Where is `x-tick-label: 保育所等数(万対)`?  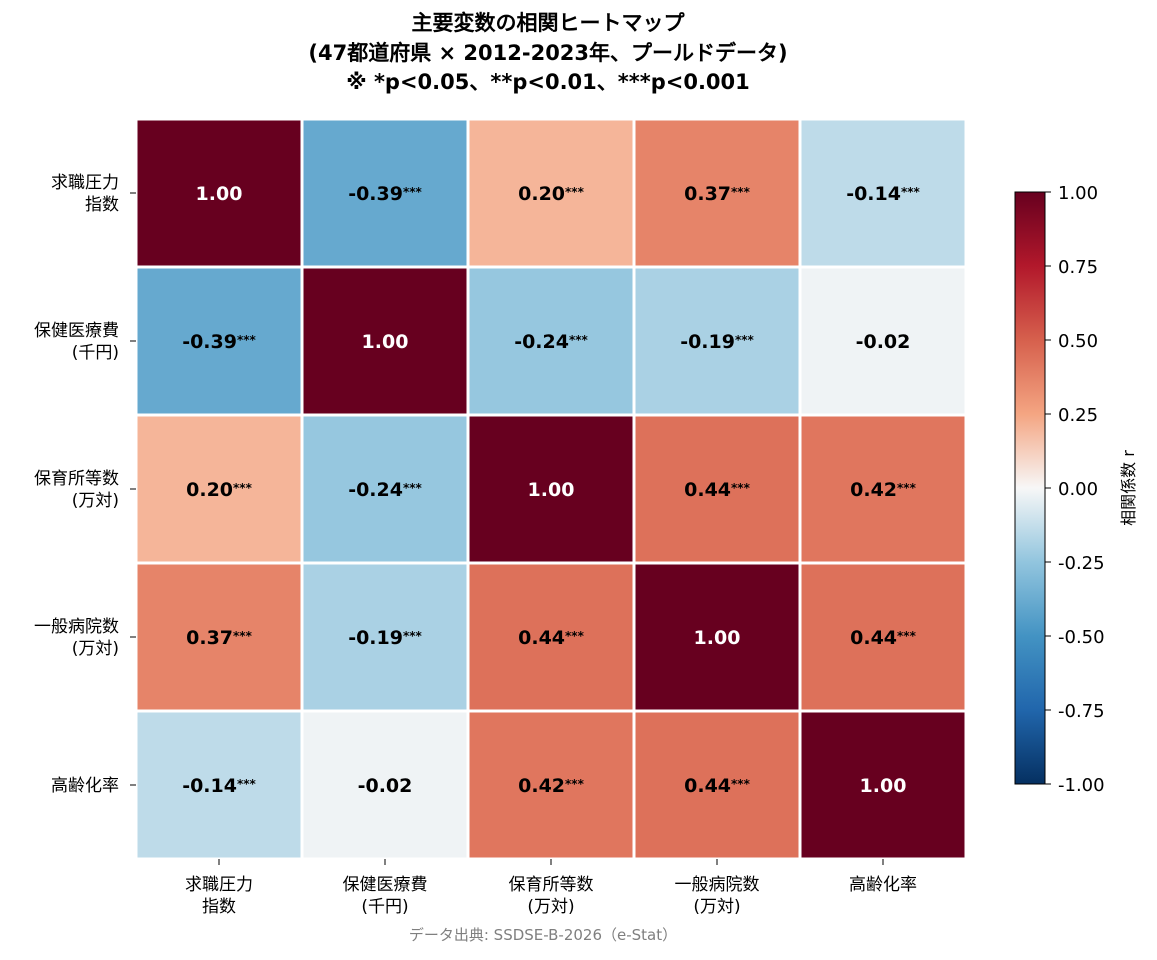 x-tick-label: 保育所等数(万対) is located at coordinates (551, 896).